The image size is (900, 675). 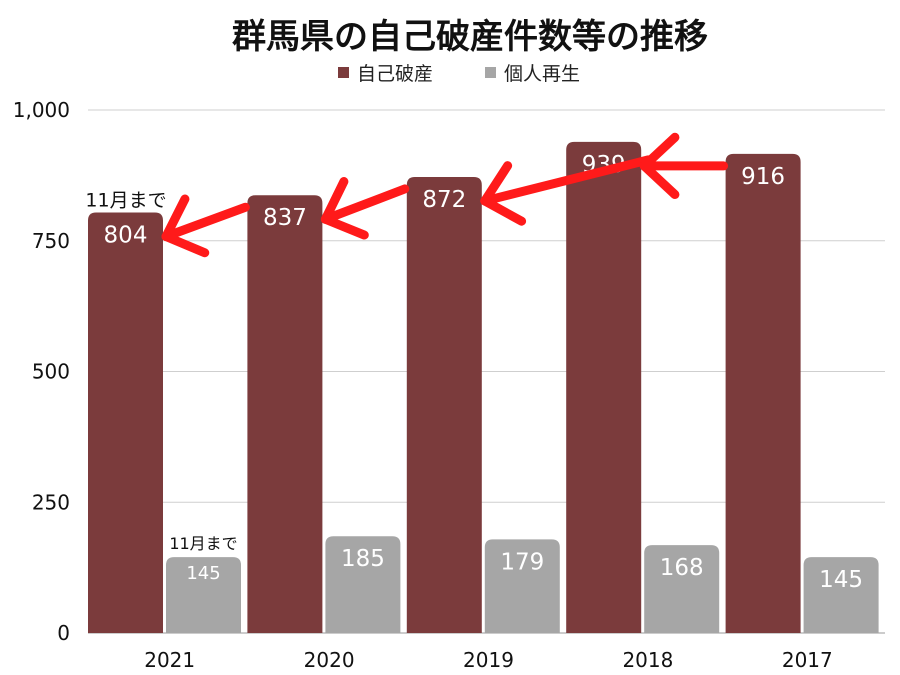 I want to click on data-label: 872, so click(x=444, y=200).